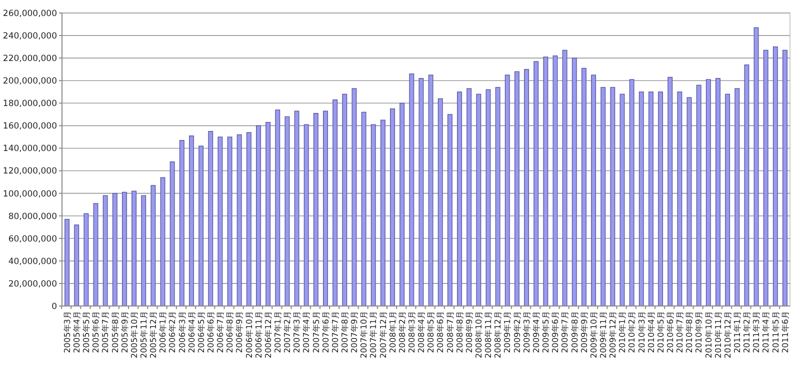 The image size is (800, 370). Describe the element at coordinates (29, 81) in the screenshot. I see `y-tick-label: 200,000,000` at that location.